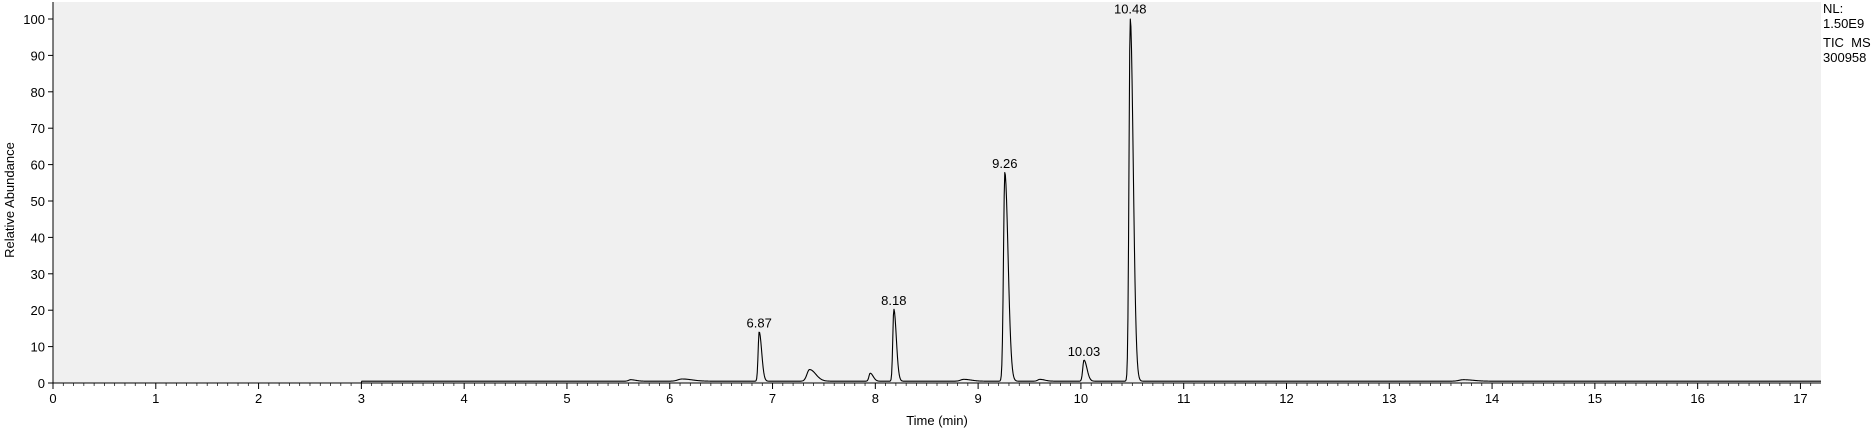 This screenshot has width=1873, height=439. Describe the element at coordinates (1389, 398) in the screenshot. I see `x-tick-label: 13` at that location.